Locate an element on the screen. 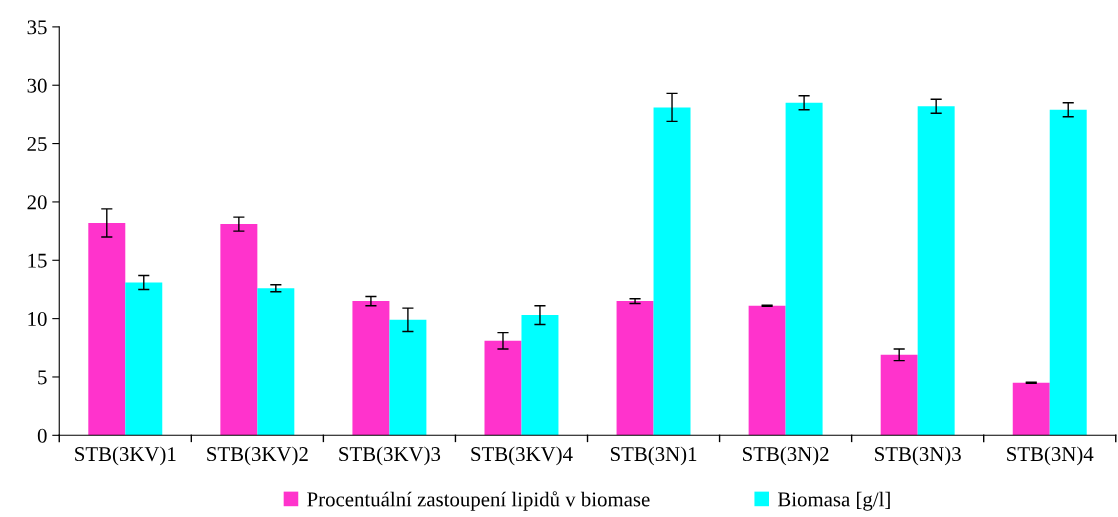  x-tick-label: STB(3N)2 is located at coordinates (786, 456).